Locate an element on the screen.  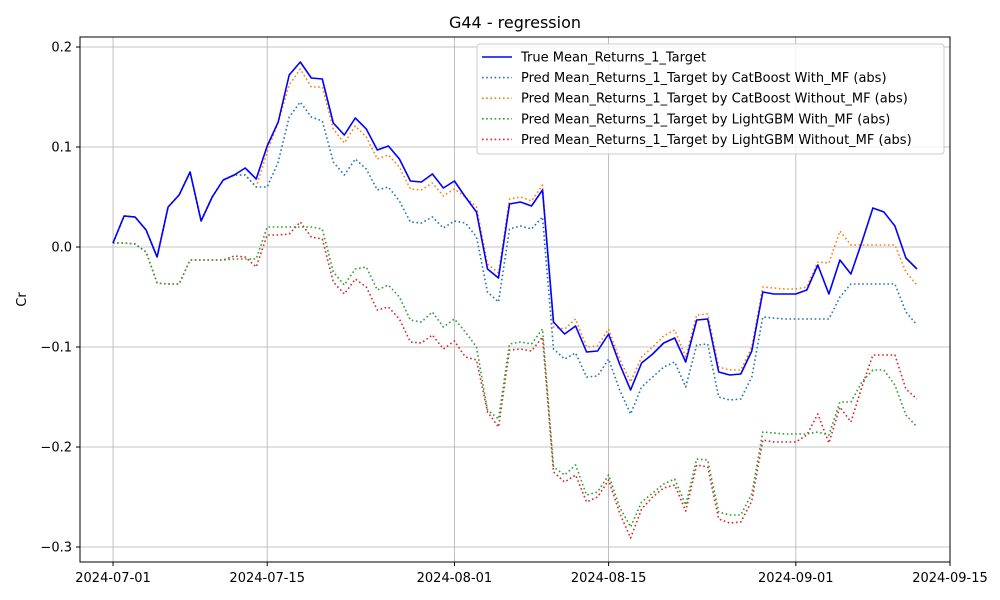
x-tick-label: 2024-08-15 is located at coordinates (609, 578).